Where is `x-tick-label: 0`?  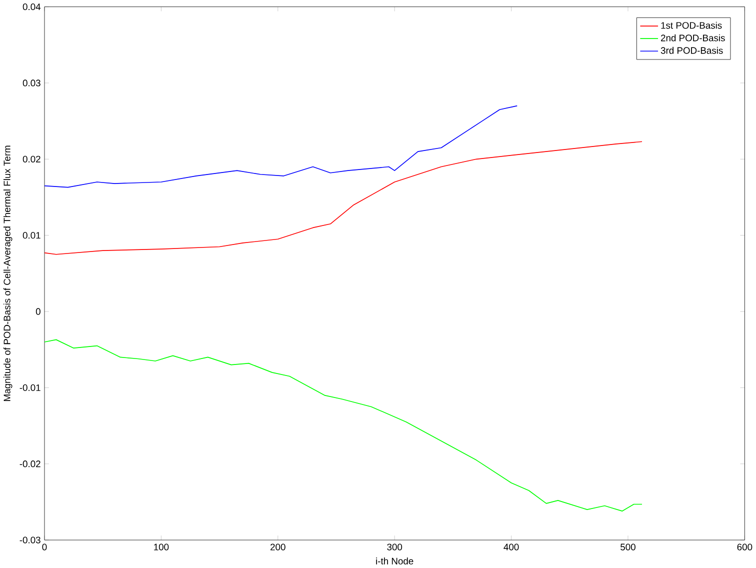 x-tick-label: 0 is located at coordinates (44, 547).